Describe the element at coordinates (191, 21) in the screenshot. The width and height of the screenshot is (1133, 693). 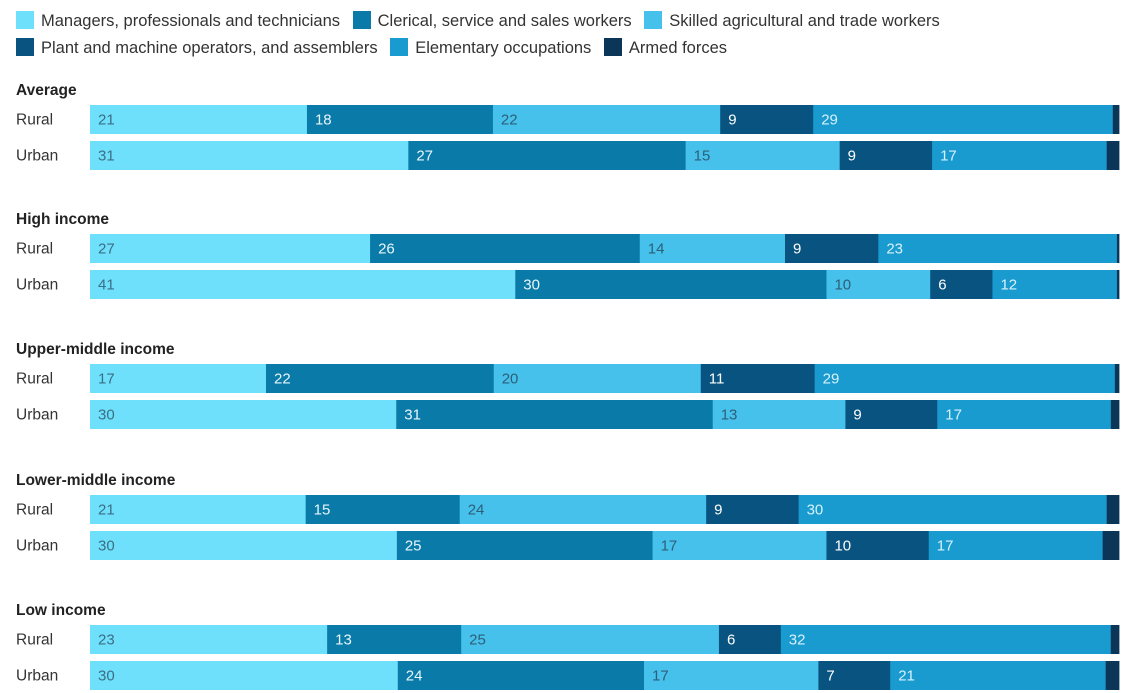
I see `legend-label: Managers, professionals and technicians` at that location.